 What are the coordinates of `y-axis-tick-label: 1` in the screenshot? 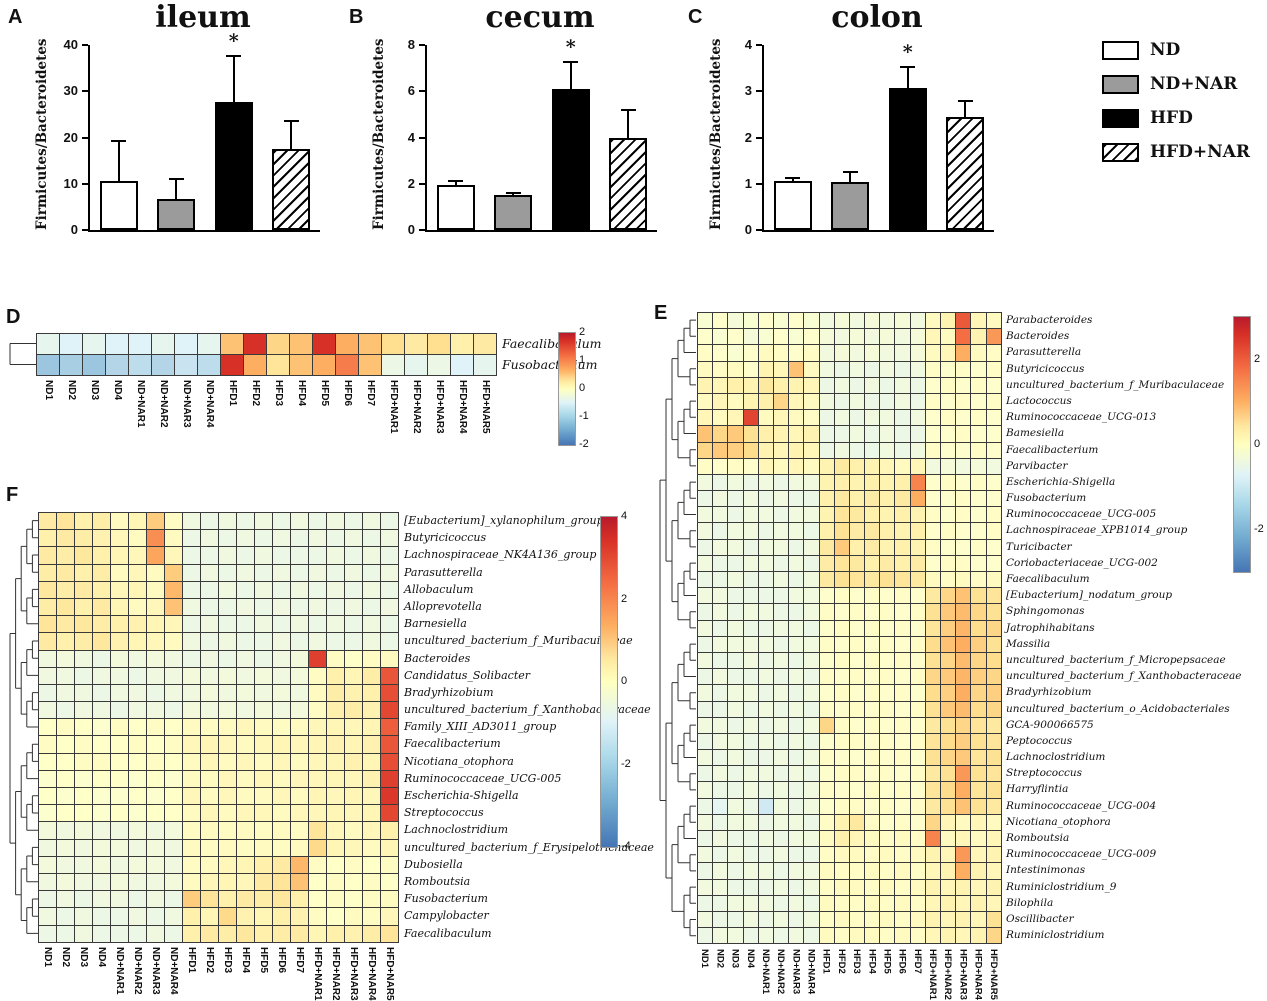 It's located at (748, 183).